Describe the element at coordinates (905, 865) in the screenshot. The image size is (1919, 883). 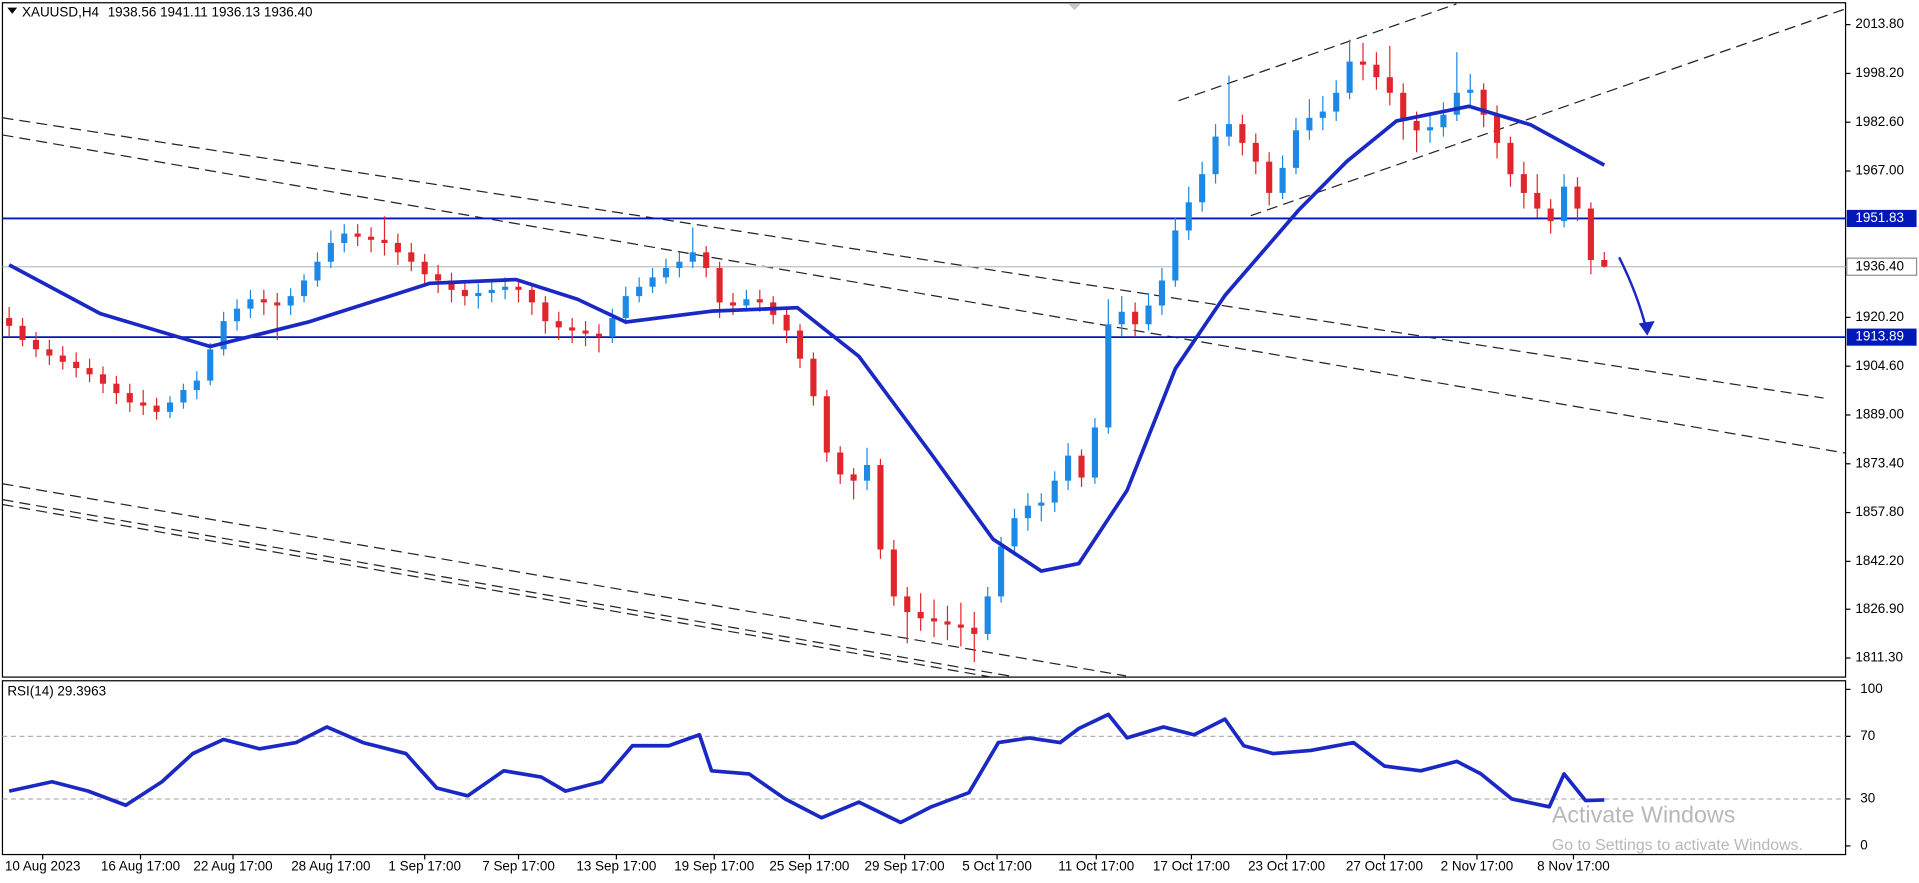
I see `x-tick-label: 29 Sep 17:00` at that location.